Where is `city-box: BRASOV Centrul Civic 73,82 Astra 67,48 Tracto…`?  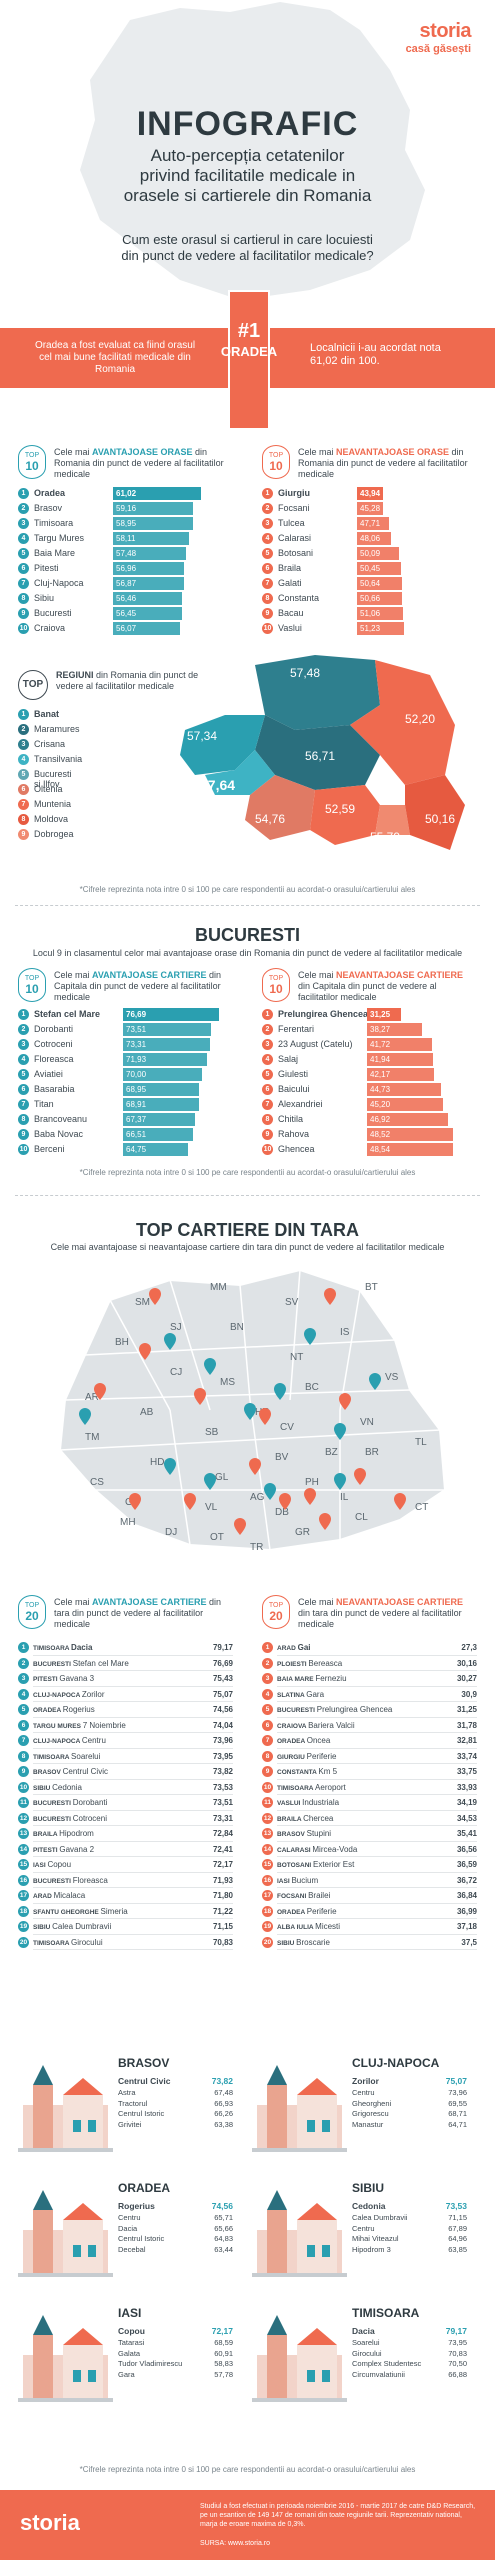 city-box: BRASOV Centrul Civic 73,82 Astra 67,48 Tracto… is located at coordinates (133, 2110).